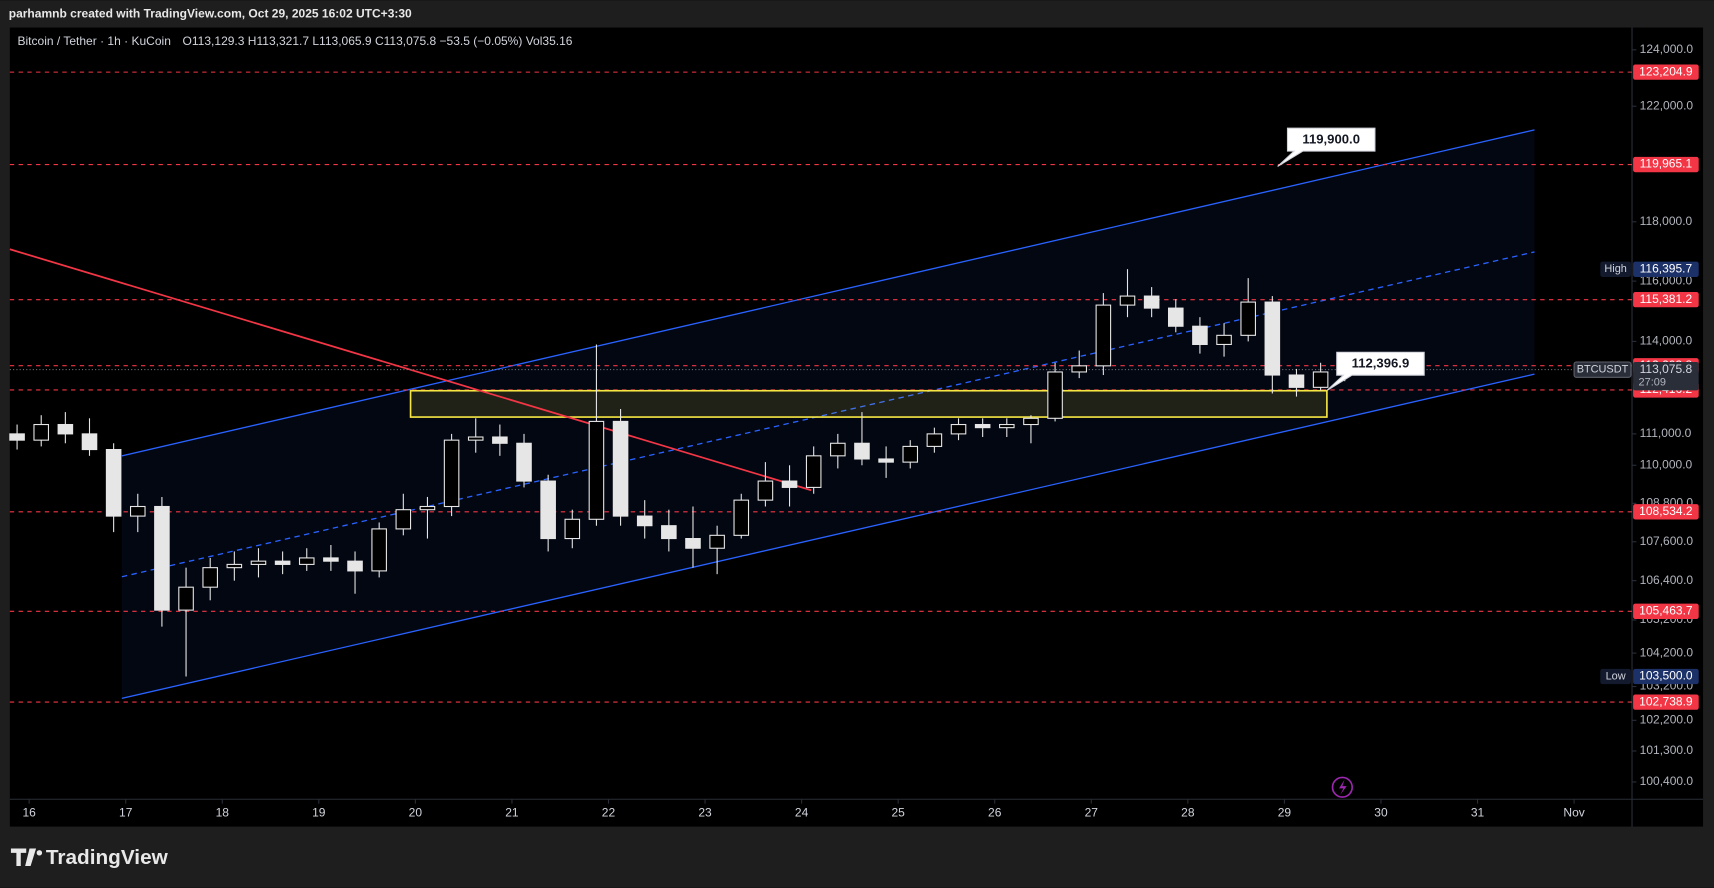 The height and width of the screenshot is (888, 1714). I want to click on marker-name: High, so click(1615, 269).